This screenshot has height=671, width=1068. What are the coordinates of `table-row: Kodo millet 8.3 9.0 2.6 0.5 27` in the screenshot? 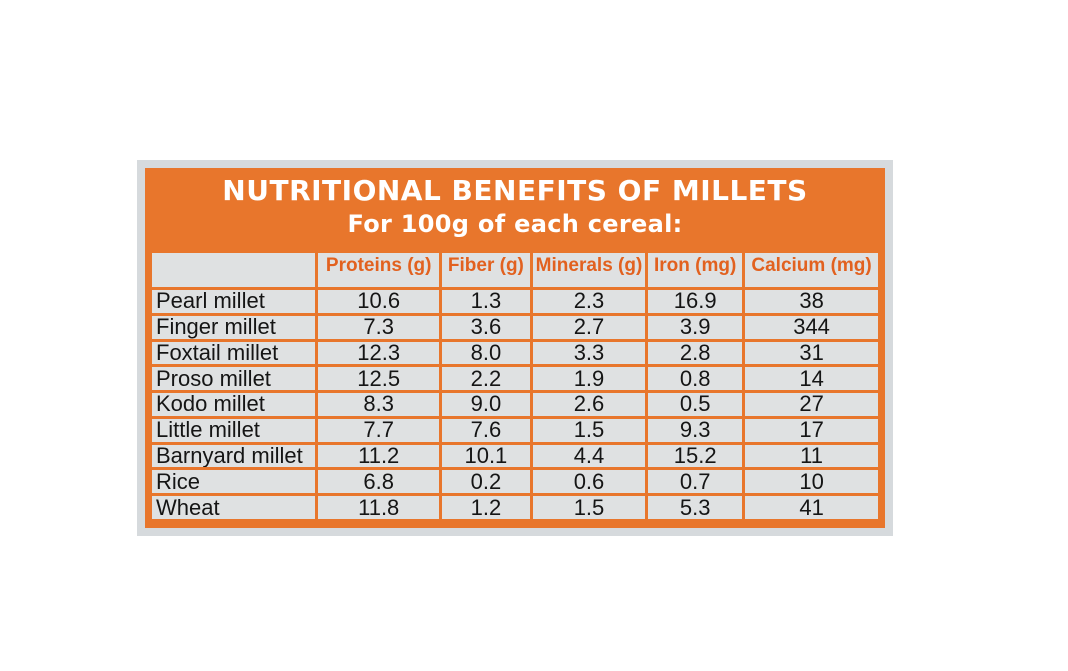 It's located at (515, 404).